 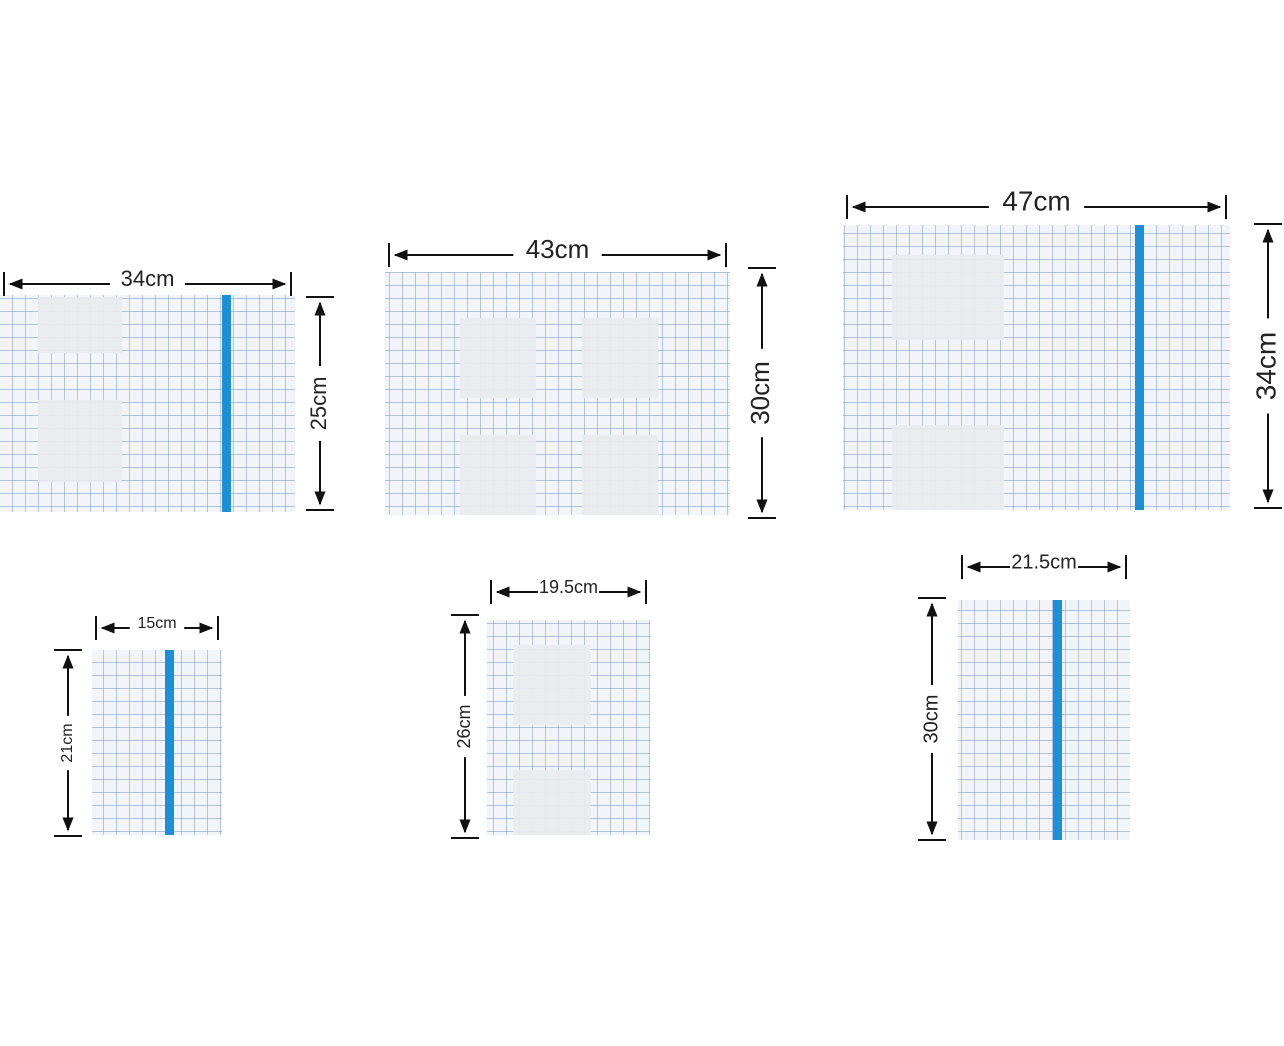 I want to click on height-label: 25cm, so click(x=318, y=404).